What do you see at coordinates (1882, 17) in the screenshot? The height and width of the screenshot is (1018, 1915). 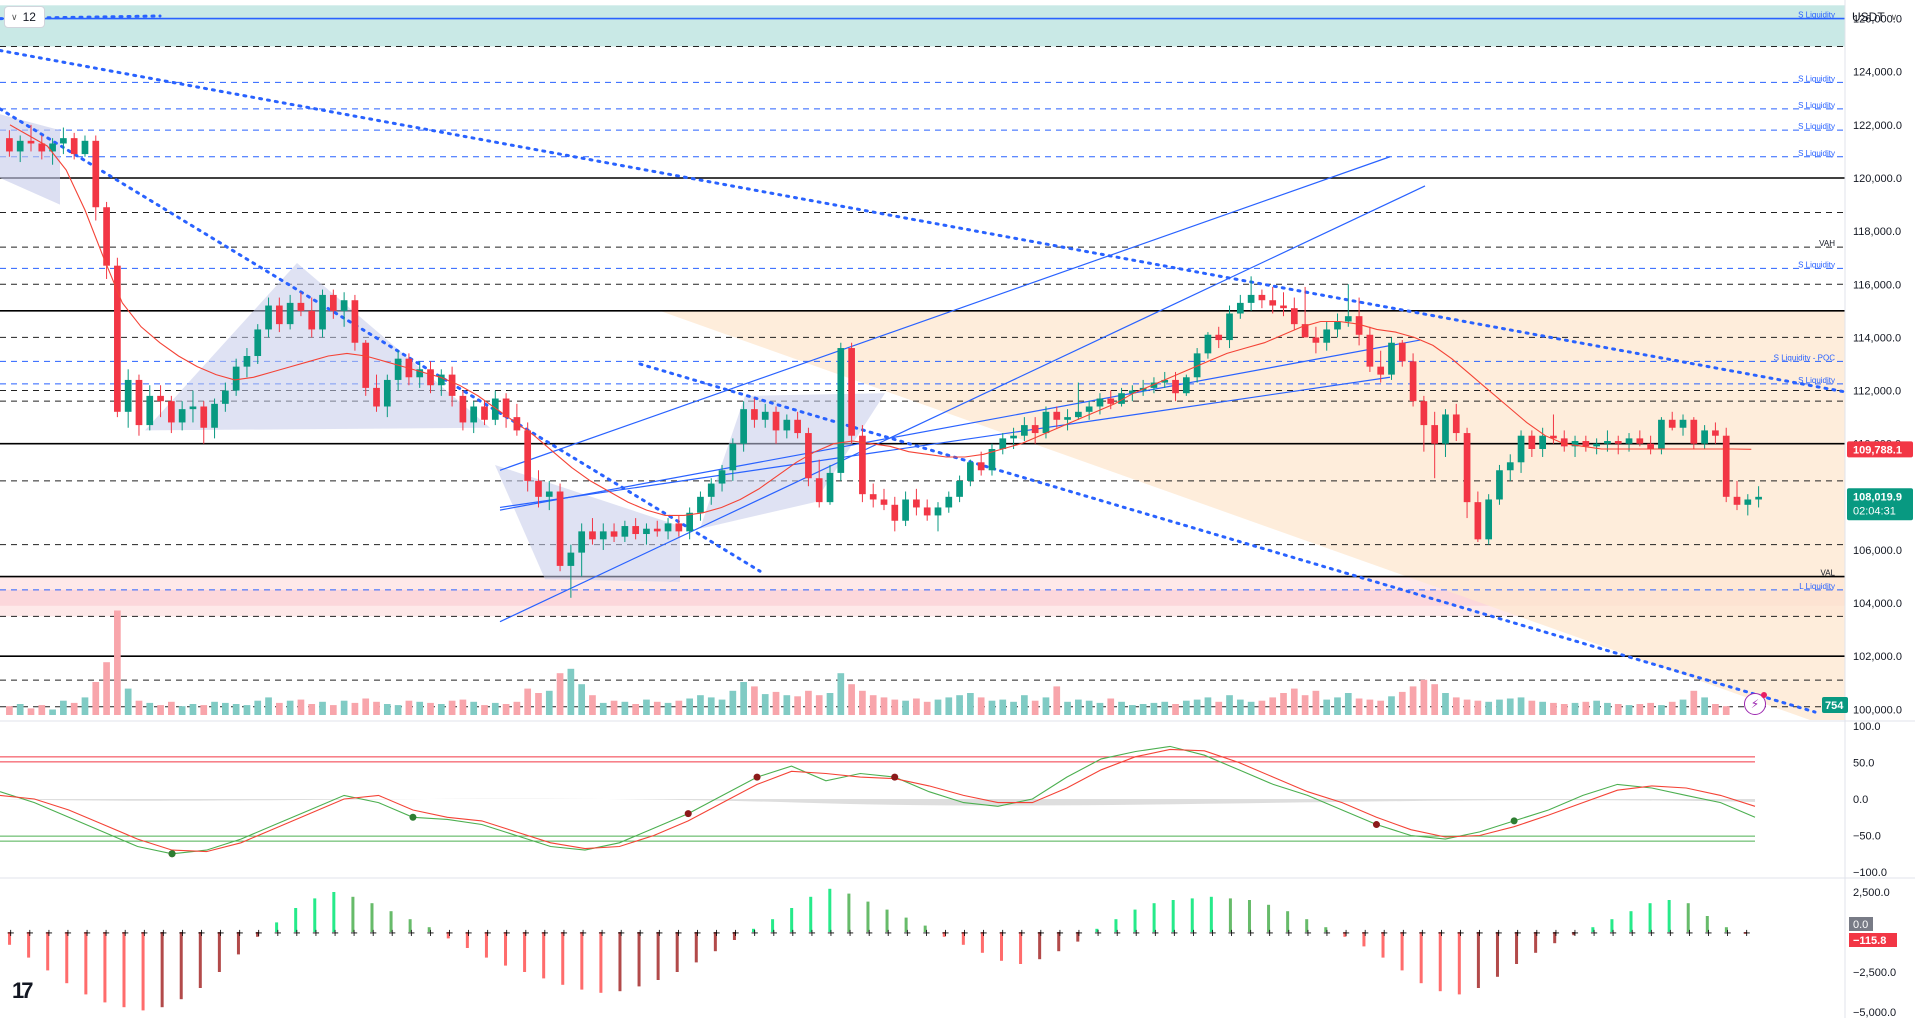 I see `currency-selector: USDT ∨` at bounding box center [1882, 17].